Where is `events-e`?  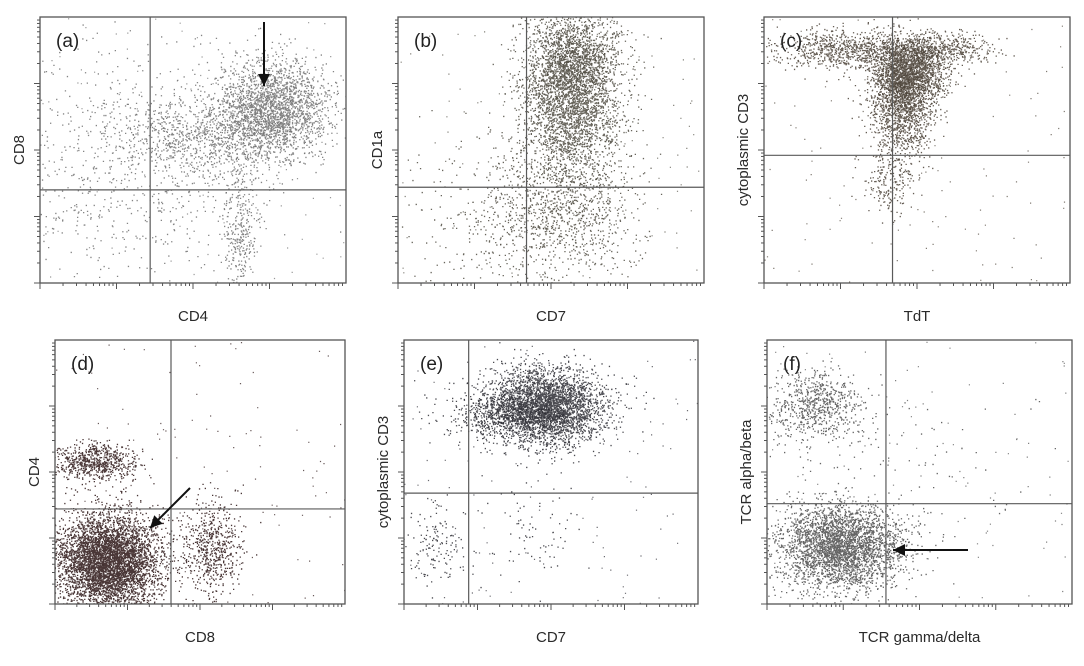 events-e is located at coordinates (551, 472).